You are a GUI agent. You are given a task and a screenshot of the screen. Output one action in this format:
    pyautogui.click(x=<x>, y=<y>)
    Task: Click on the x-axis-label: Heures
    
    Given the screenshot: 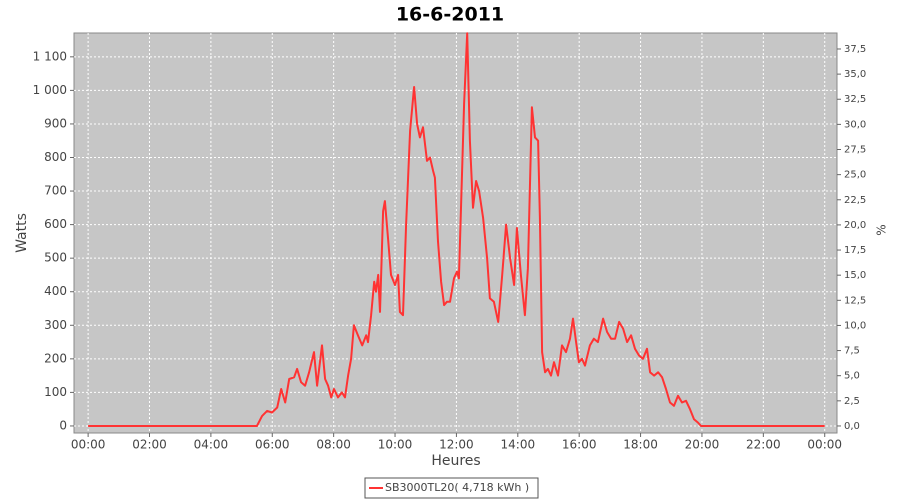 What is the action you would take?
    pyautogui.click(x=455, y=461)
    